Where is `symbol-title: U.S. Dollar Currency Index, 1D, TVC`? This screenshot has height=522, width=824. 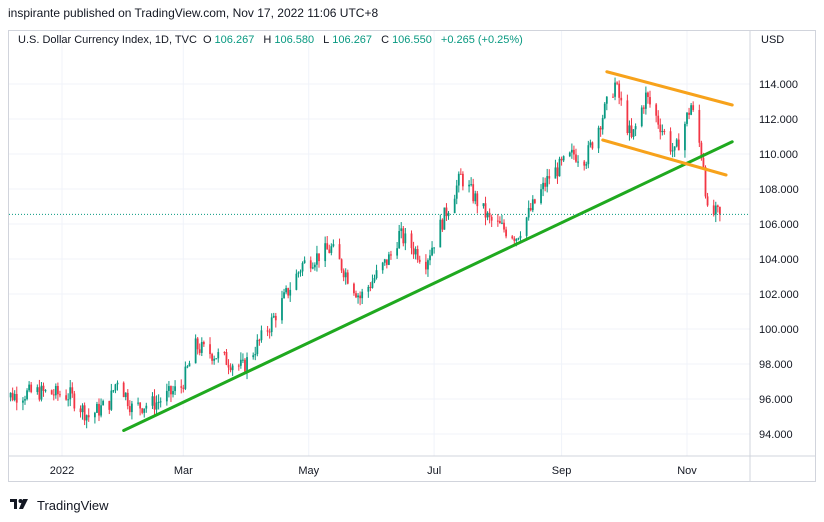
symbol-title: U.S. Dollar Currency Index, 1D, TVC is located at coordinates (107, 40).